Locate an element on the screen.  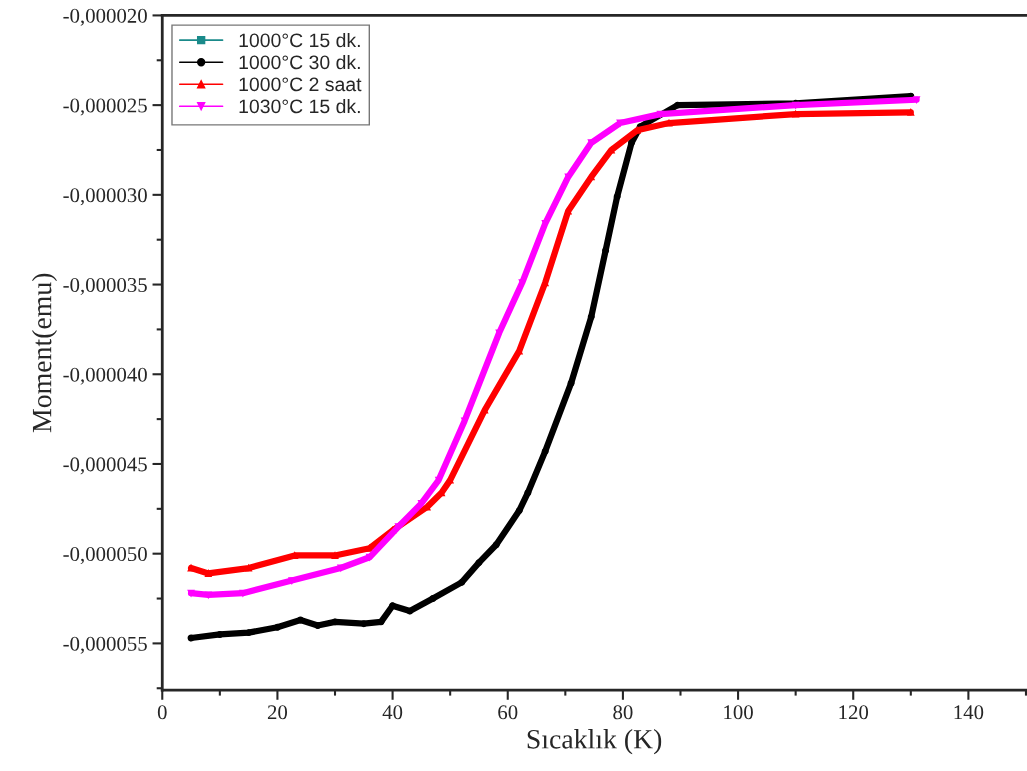
y-tick-label: -0,000055 is located at coordinates (105, 645).